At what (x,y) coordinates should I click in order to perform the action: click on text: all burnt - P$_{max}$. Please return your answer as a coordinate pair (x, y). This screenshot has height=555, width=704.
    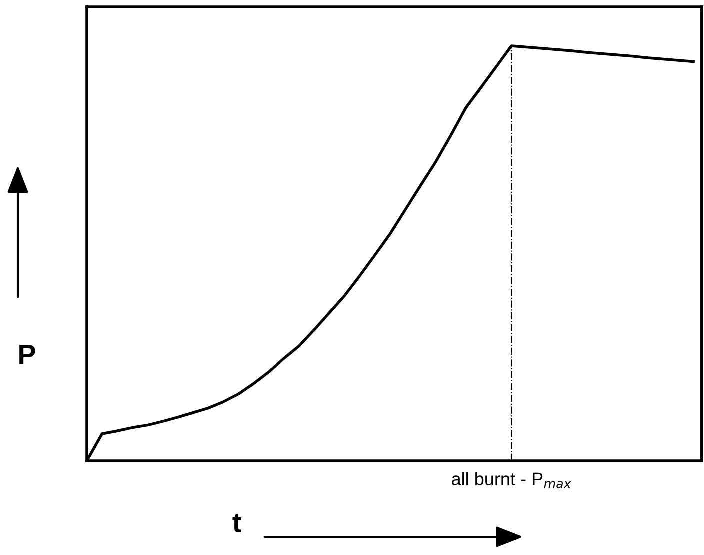
    Looking at the image, I should click on (512, 480).